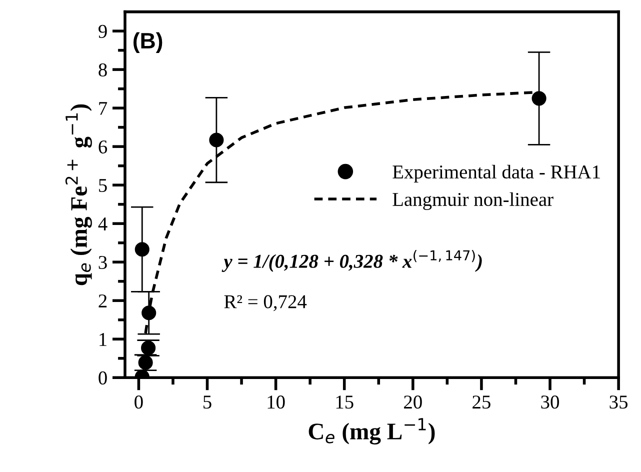  Describe the element at coordinates (352, 261) in the screenshot. I see `annotation: y = 1/(0,128 + 0,328 * x$^{(−1,147)}$)` at that location.